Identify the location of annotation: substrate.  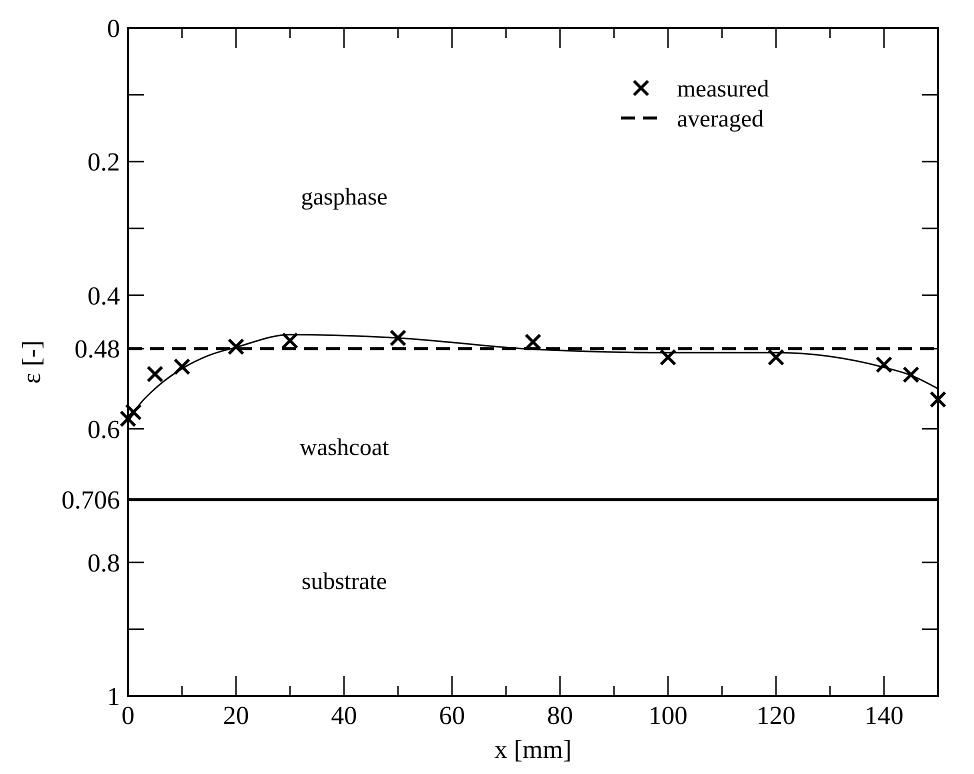
(344, 581).